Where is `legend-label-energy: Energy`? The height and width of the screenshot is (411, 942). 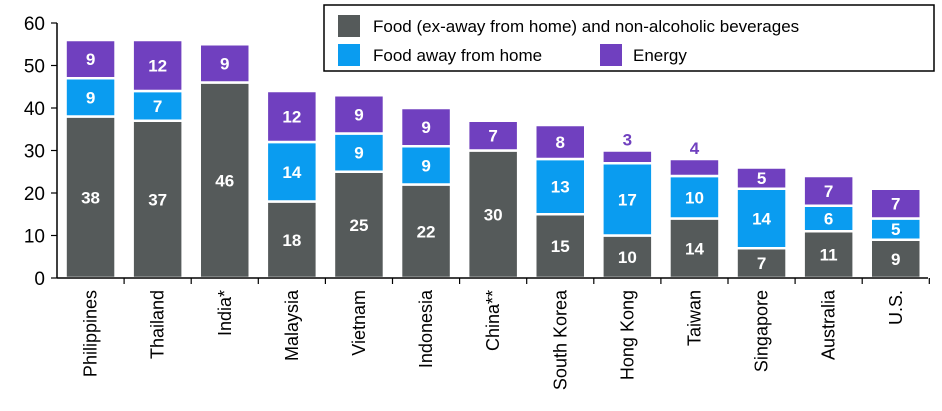
legend-label-energy: Energy is located at coordinates (660, 55).